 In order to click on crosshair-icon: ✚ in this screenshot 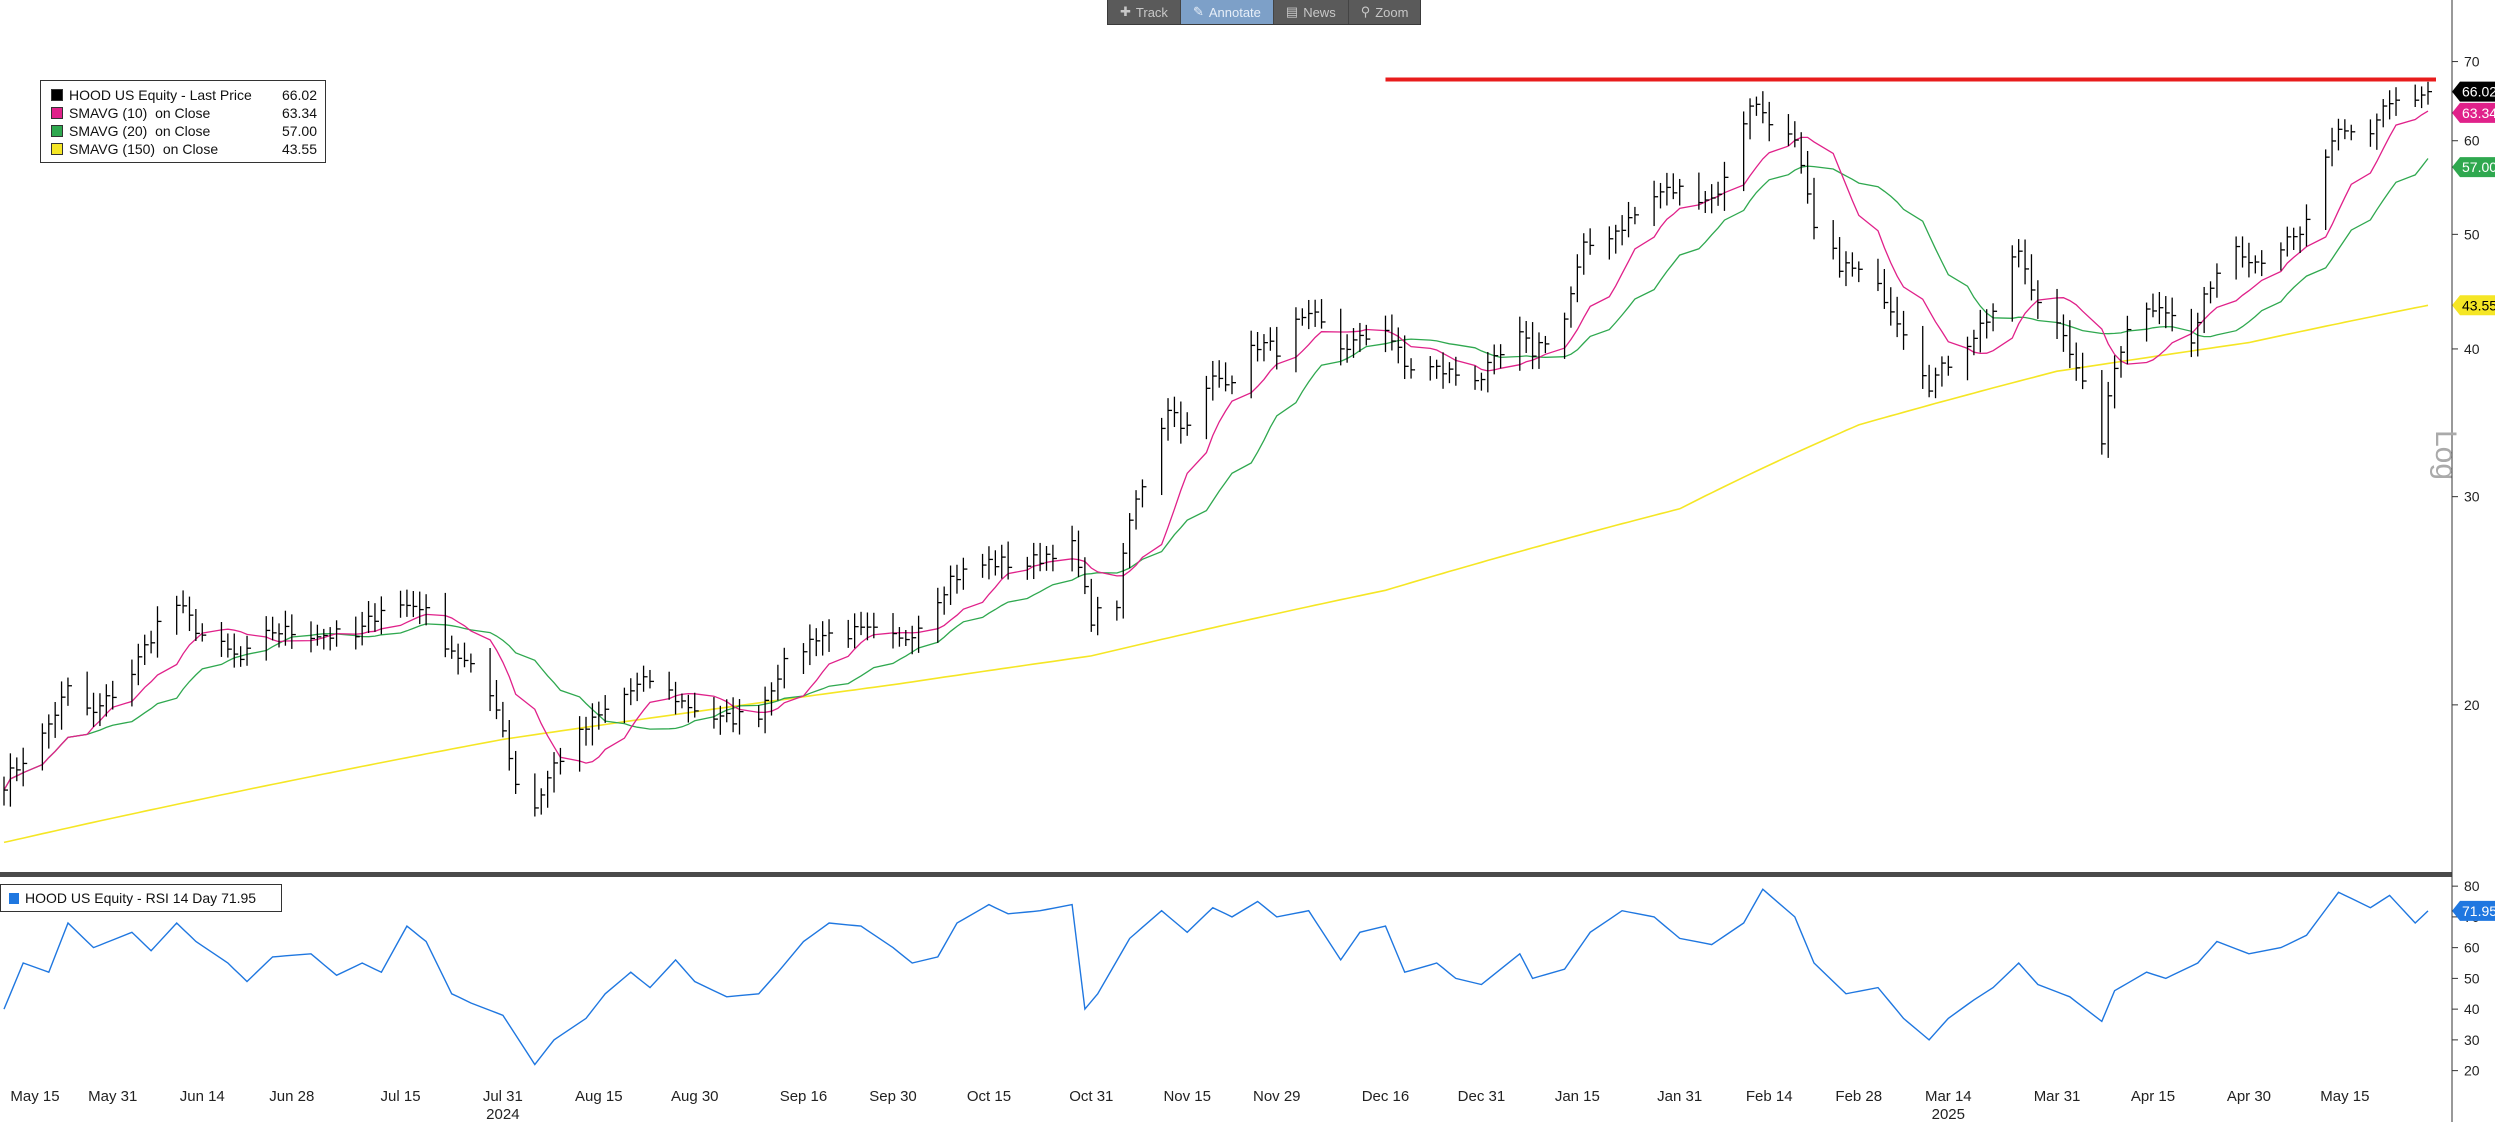, I will do `click(1125, 11)`.